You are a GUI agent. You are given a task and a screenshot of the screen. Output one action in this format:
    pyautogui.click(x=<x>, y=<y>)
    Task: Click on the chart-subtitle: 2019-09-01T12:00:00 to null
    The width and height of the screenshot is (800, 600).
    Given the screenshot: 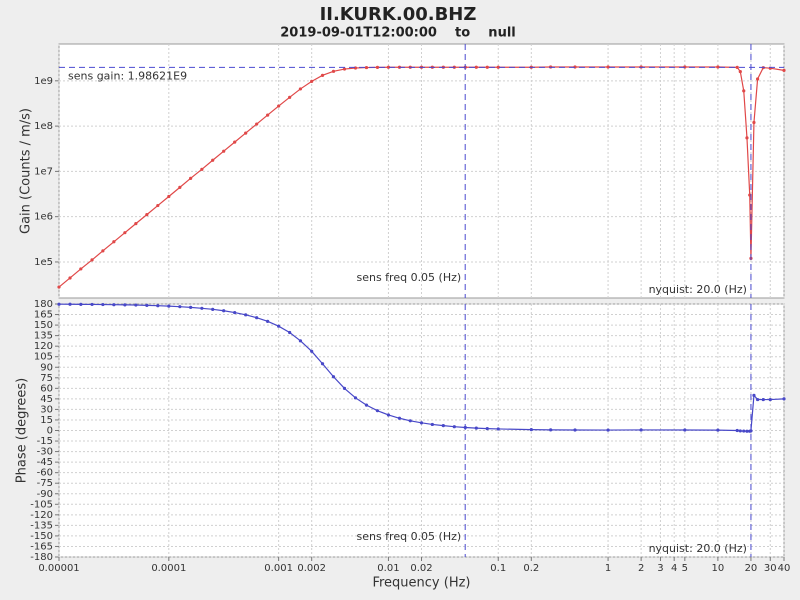 What is the action you would take?
    pyautogui.click(x=397, y=33)
    